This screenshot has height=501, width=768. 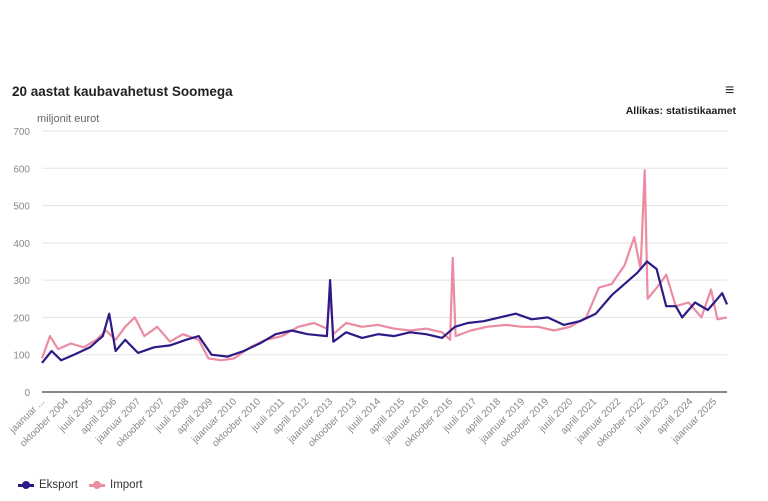 What do you see at coordinates (680, 111) in the screenshot?
I see `source-label: Allikas: statistikaamet` at bounding box center [680, 111].